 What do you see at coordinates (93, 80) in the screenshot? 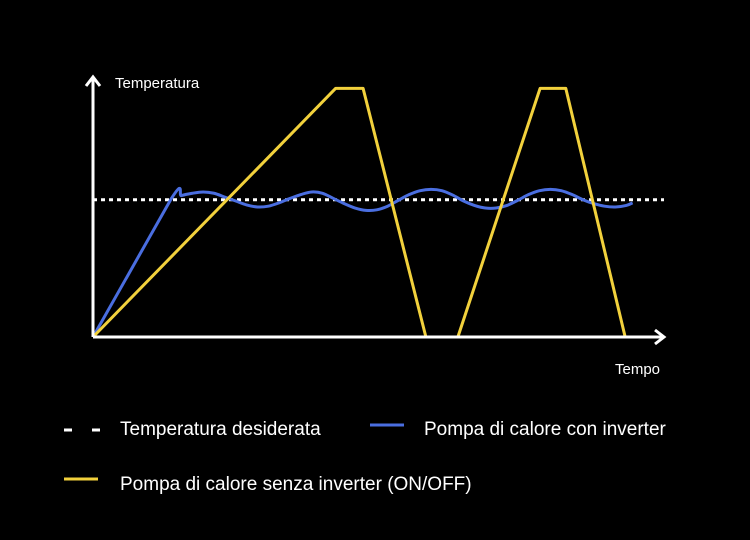
I see `y-axis-arrow` at bounding box center [93, 80].